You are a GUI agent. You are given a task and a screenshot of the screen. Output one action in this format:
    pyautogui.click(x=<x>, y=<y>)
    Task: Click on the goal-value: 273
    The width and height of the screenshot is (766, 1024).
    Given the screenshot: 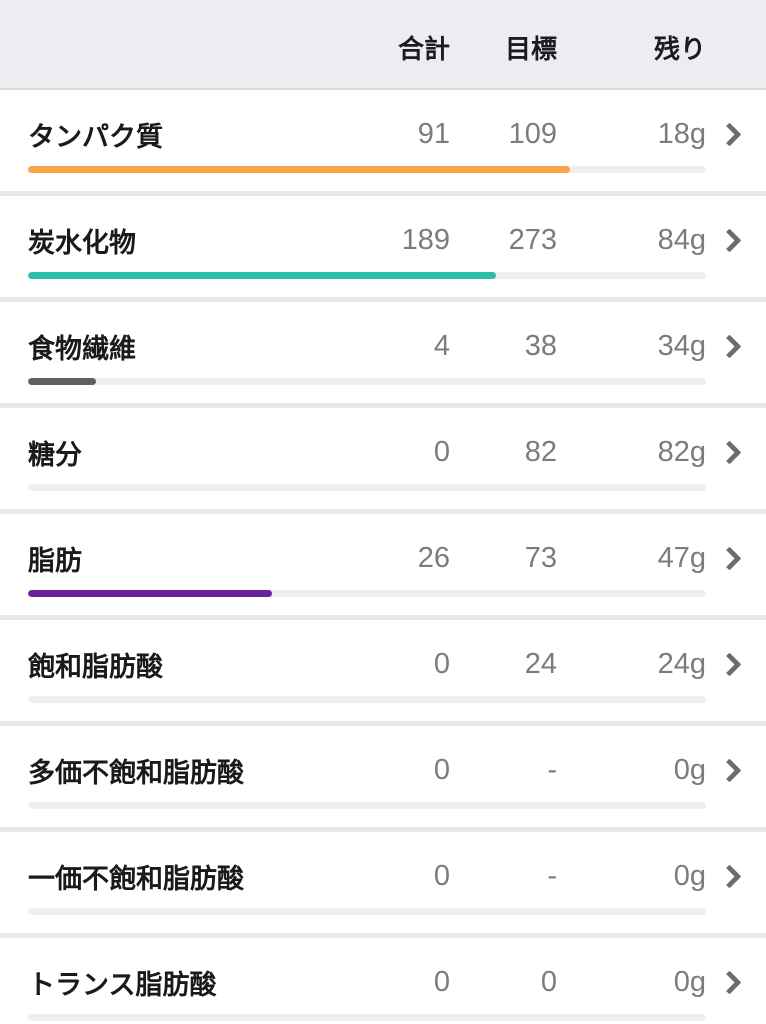 What is the action you would take?
    pyautogui.click(x=532, y=239)
    